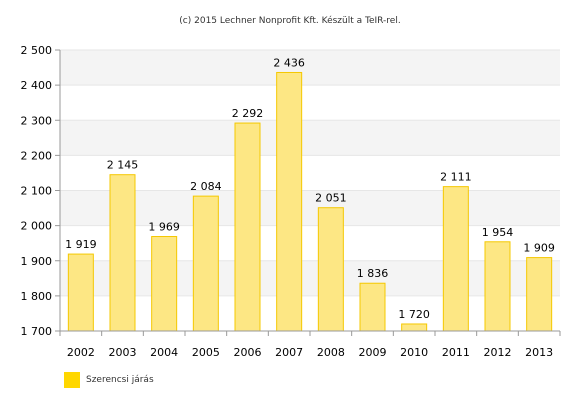  Describe the element at coordinates (37, 85) in the screenshot. I see `y-tick-label: 2 400` at that location.